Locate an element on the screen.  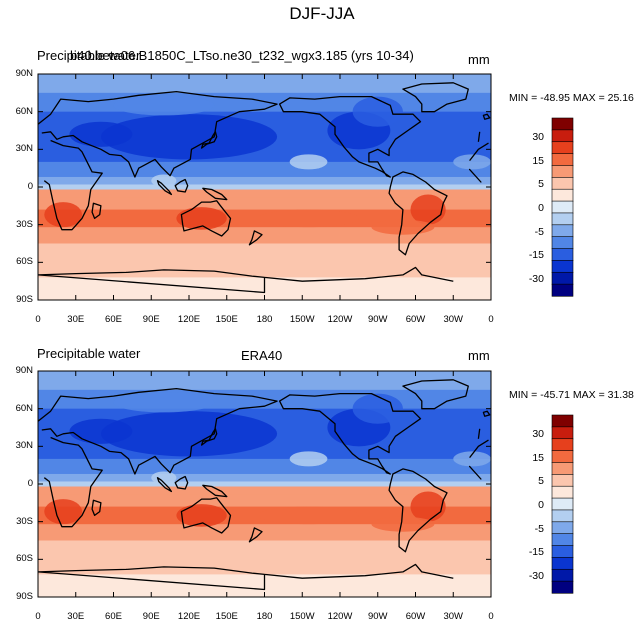
lon-tick-label: 30E is located at coordinates (76, 319).